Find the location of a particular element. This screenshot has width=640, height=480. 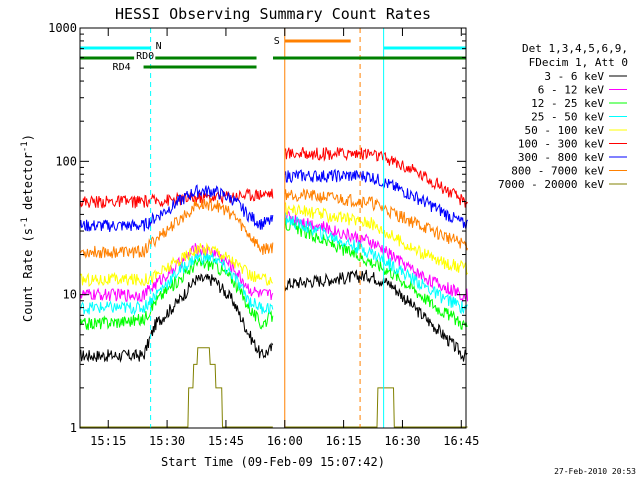

x-tick-label-15-15: 15:15 is located at coordinates (108, 441).